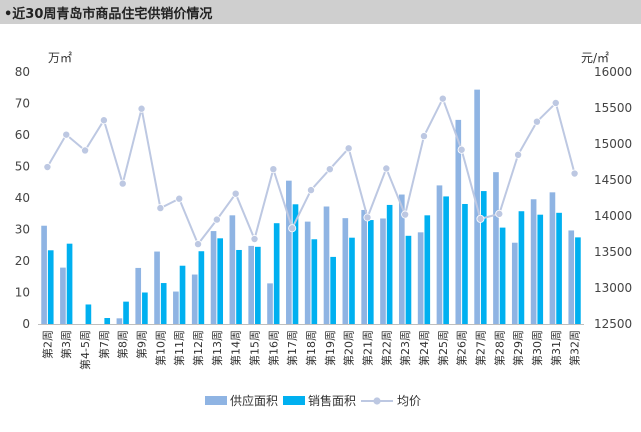 This screenshot has height=432, width=641. I want to click on x-tick-label: 第2周, so click(47, 344).